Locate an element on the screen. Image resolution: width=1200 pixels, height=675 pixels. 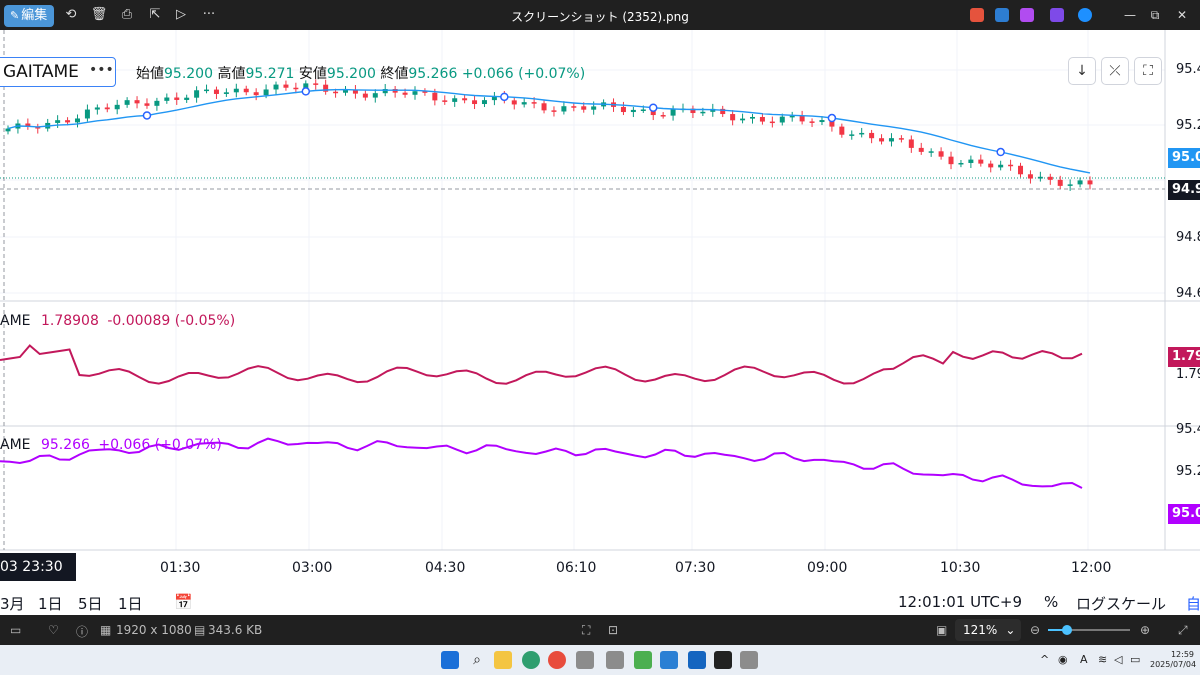
zoom-in-icon: ⊕ is located at coordinates (1145, 630).